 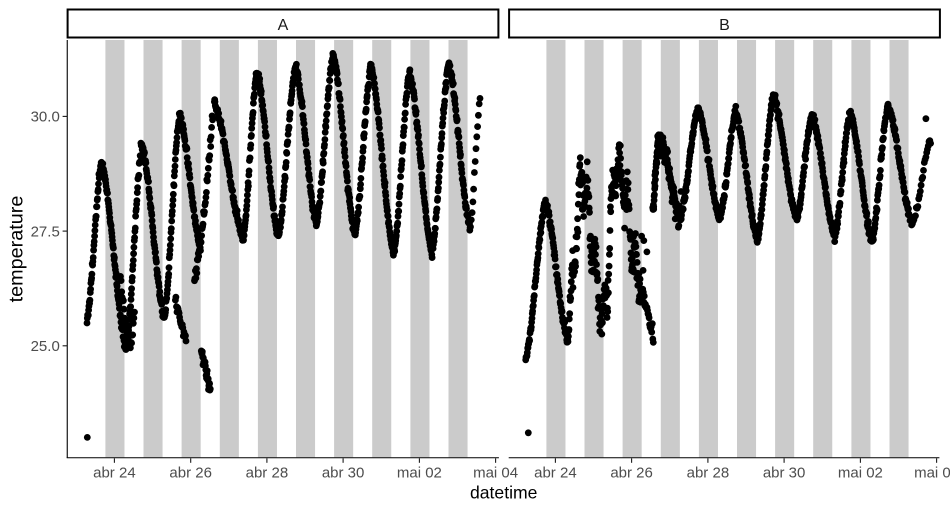 What do you see at coordinates (45, 117) in the screenshot?
I see `svg-text: 30.0` at bounding box center [45, 117].